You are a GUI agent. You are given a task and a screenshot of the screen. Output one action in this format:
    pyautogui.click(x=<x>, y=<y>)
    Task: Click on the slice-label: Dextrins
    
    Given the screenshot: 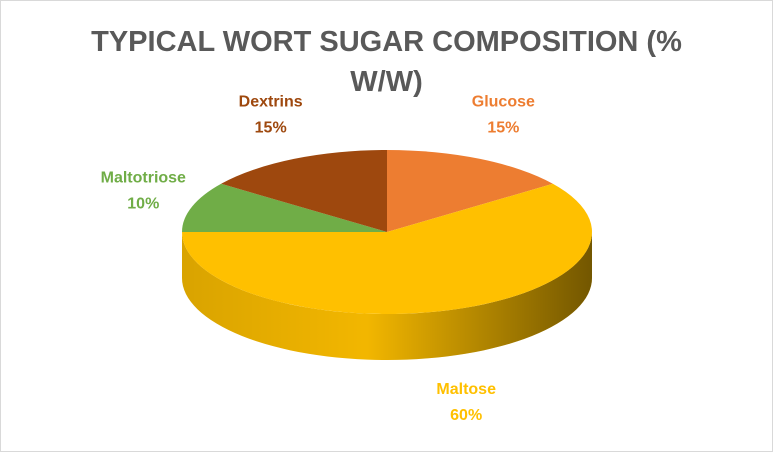 What is the action you would take?
    pyautogui.click(x=271, y=101)
    